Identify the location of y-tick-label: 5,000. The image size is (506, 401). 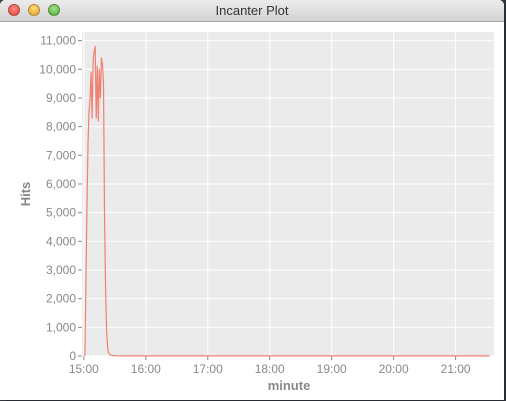
(61, 213).